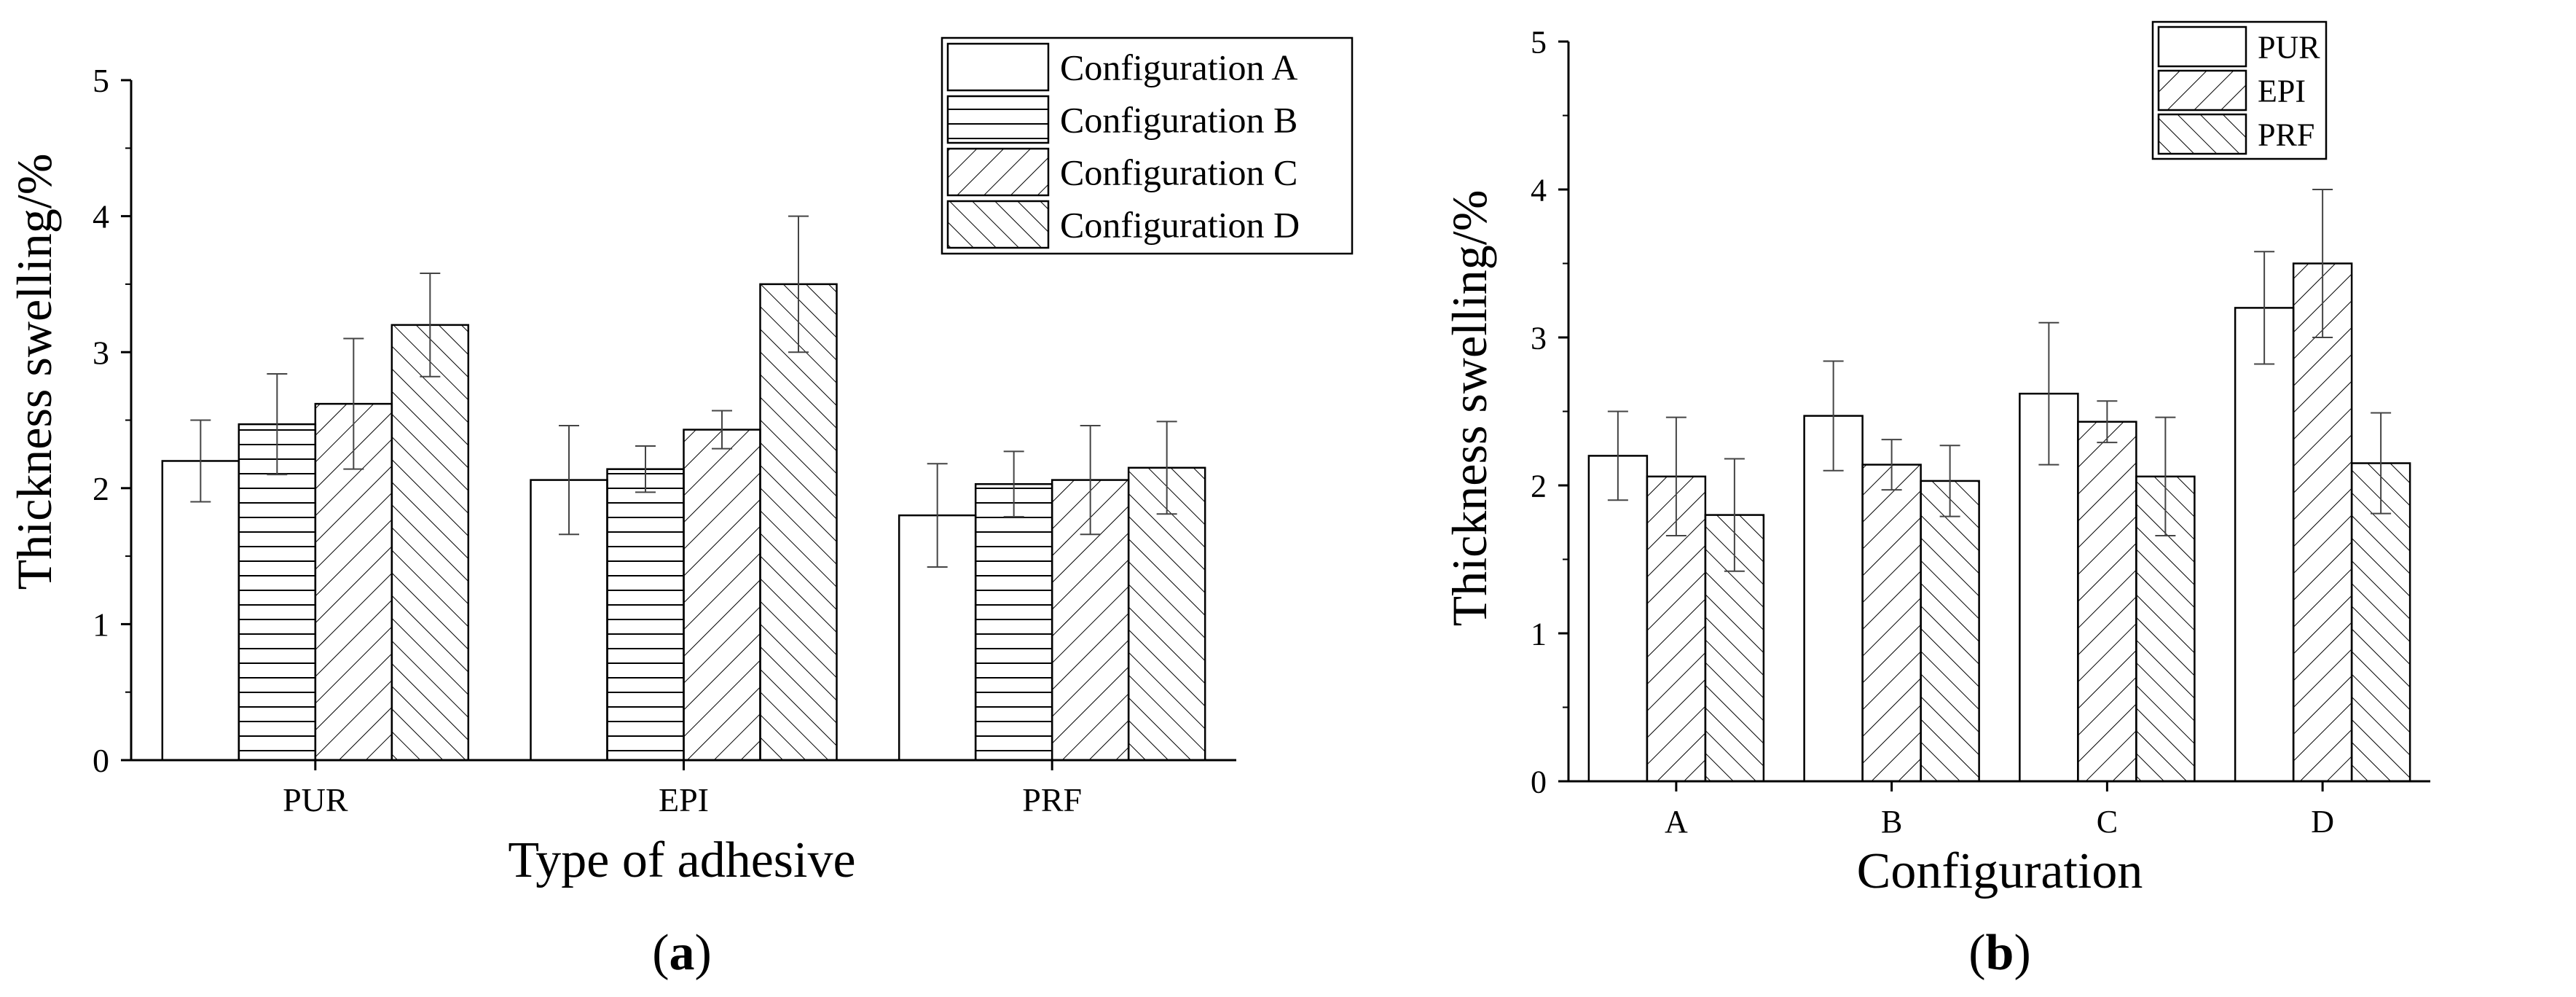 Image resolution: width=2576 pixels, height=997 pixels. I want to click on legend-item: EPI, so click(2231, 90).